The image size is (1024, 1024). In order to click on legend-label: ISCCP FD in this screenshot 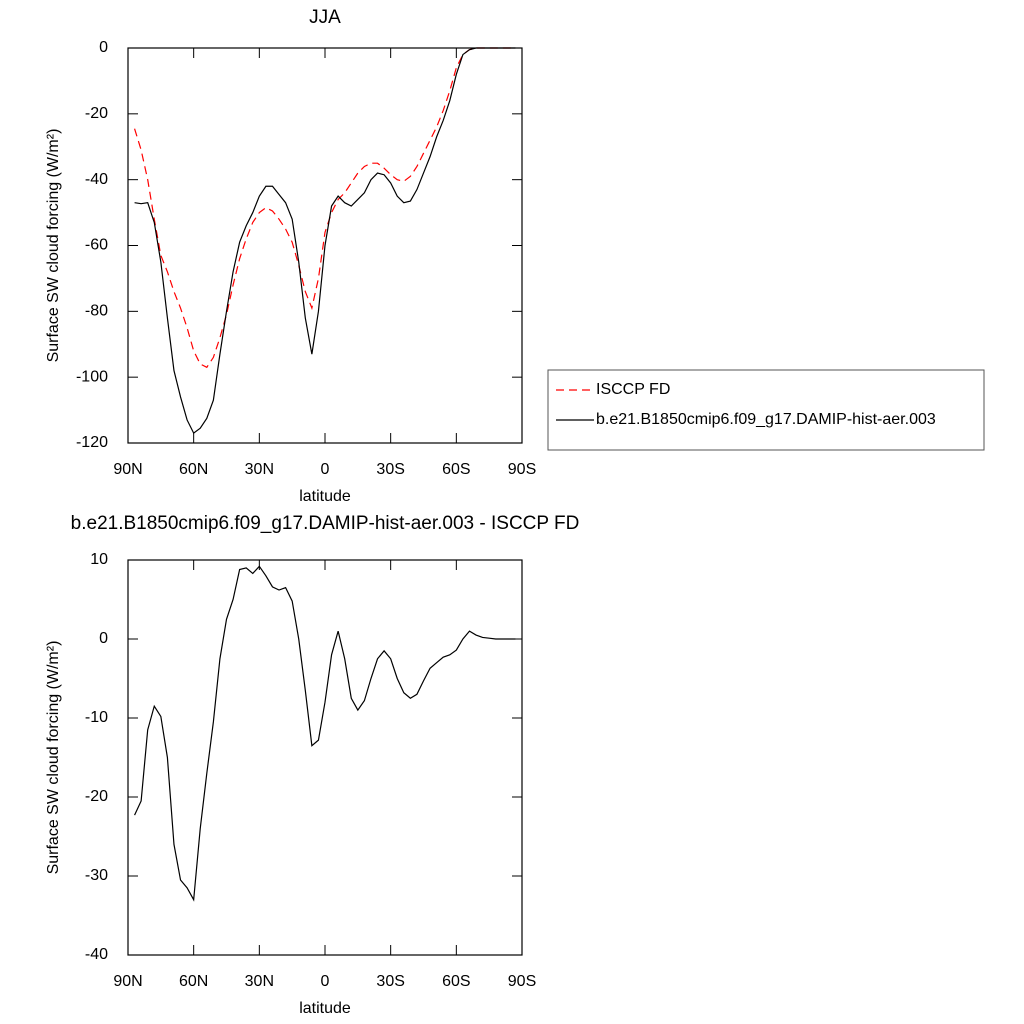, I will do `click(633, 389)`.